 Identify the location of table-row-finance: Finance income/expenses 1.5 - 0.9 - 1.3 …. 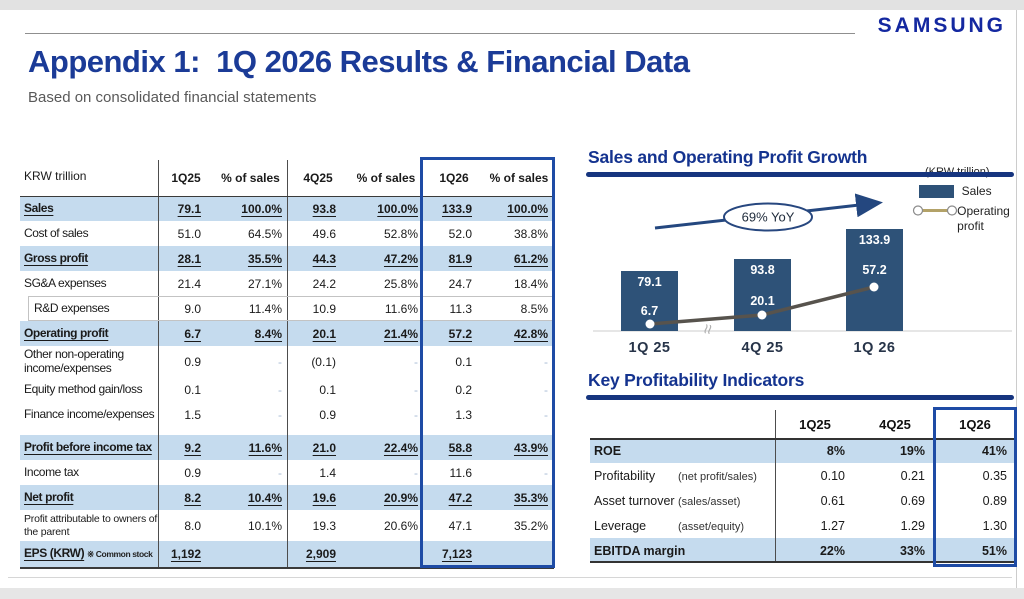
(286, 414).